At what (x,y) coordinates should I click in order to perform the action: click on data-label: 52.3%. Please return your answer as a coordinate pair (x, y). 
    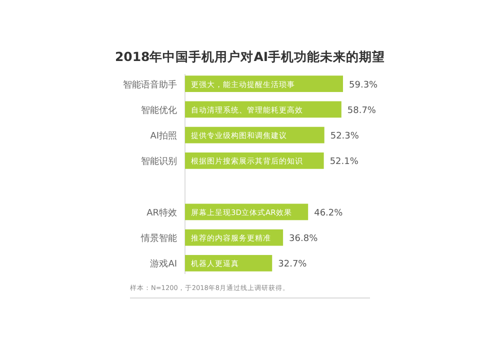
    Looking at the image, I should click on (345, 137).